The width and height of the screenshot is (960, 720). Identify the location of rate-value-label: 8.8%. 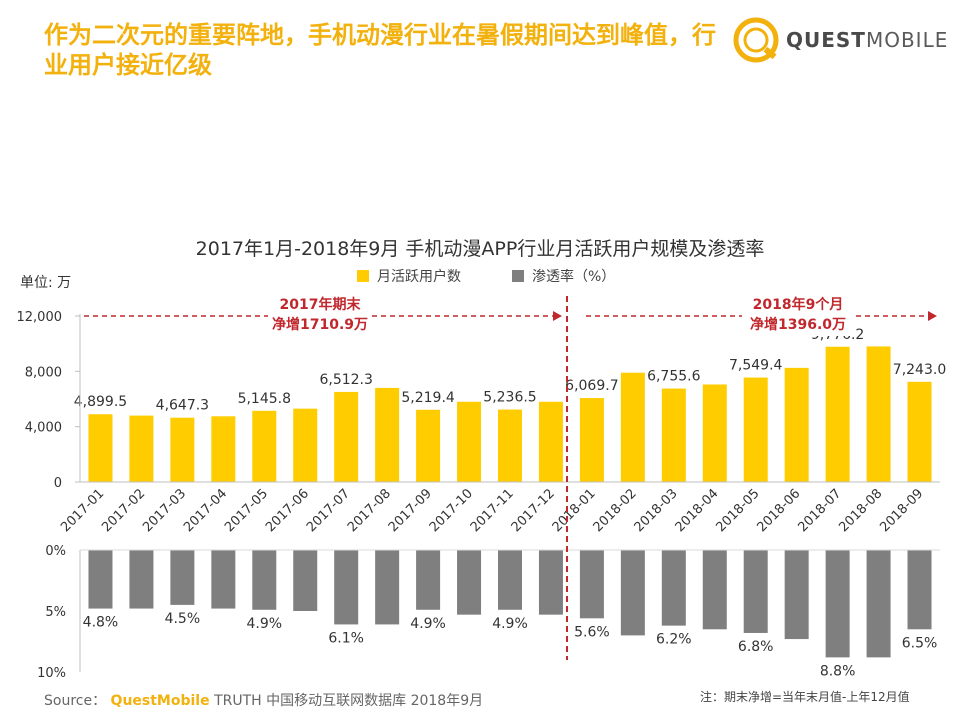
(838, 671).